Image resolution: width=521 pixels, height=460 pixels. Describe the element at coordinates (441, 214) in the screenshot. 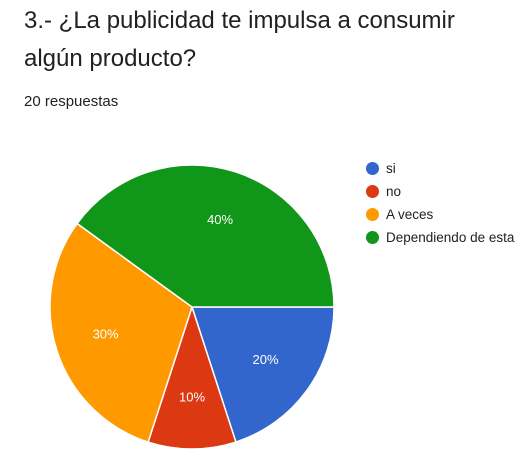

I see `legend-item-a-veces: A veces` at that location.